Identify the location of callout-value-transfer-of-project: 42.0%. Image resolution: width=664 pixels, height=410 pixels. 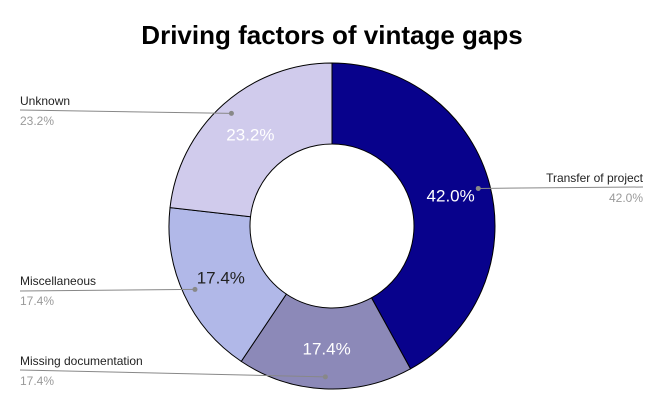
(626, 198).